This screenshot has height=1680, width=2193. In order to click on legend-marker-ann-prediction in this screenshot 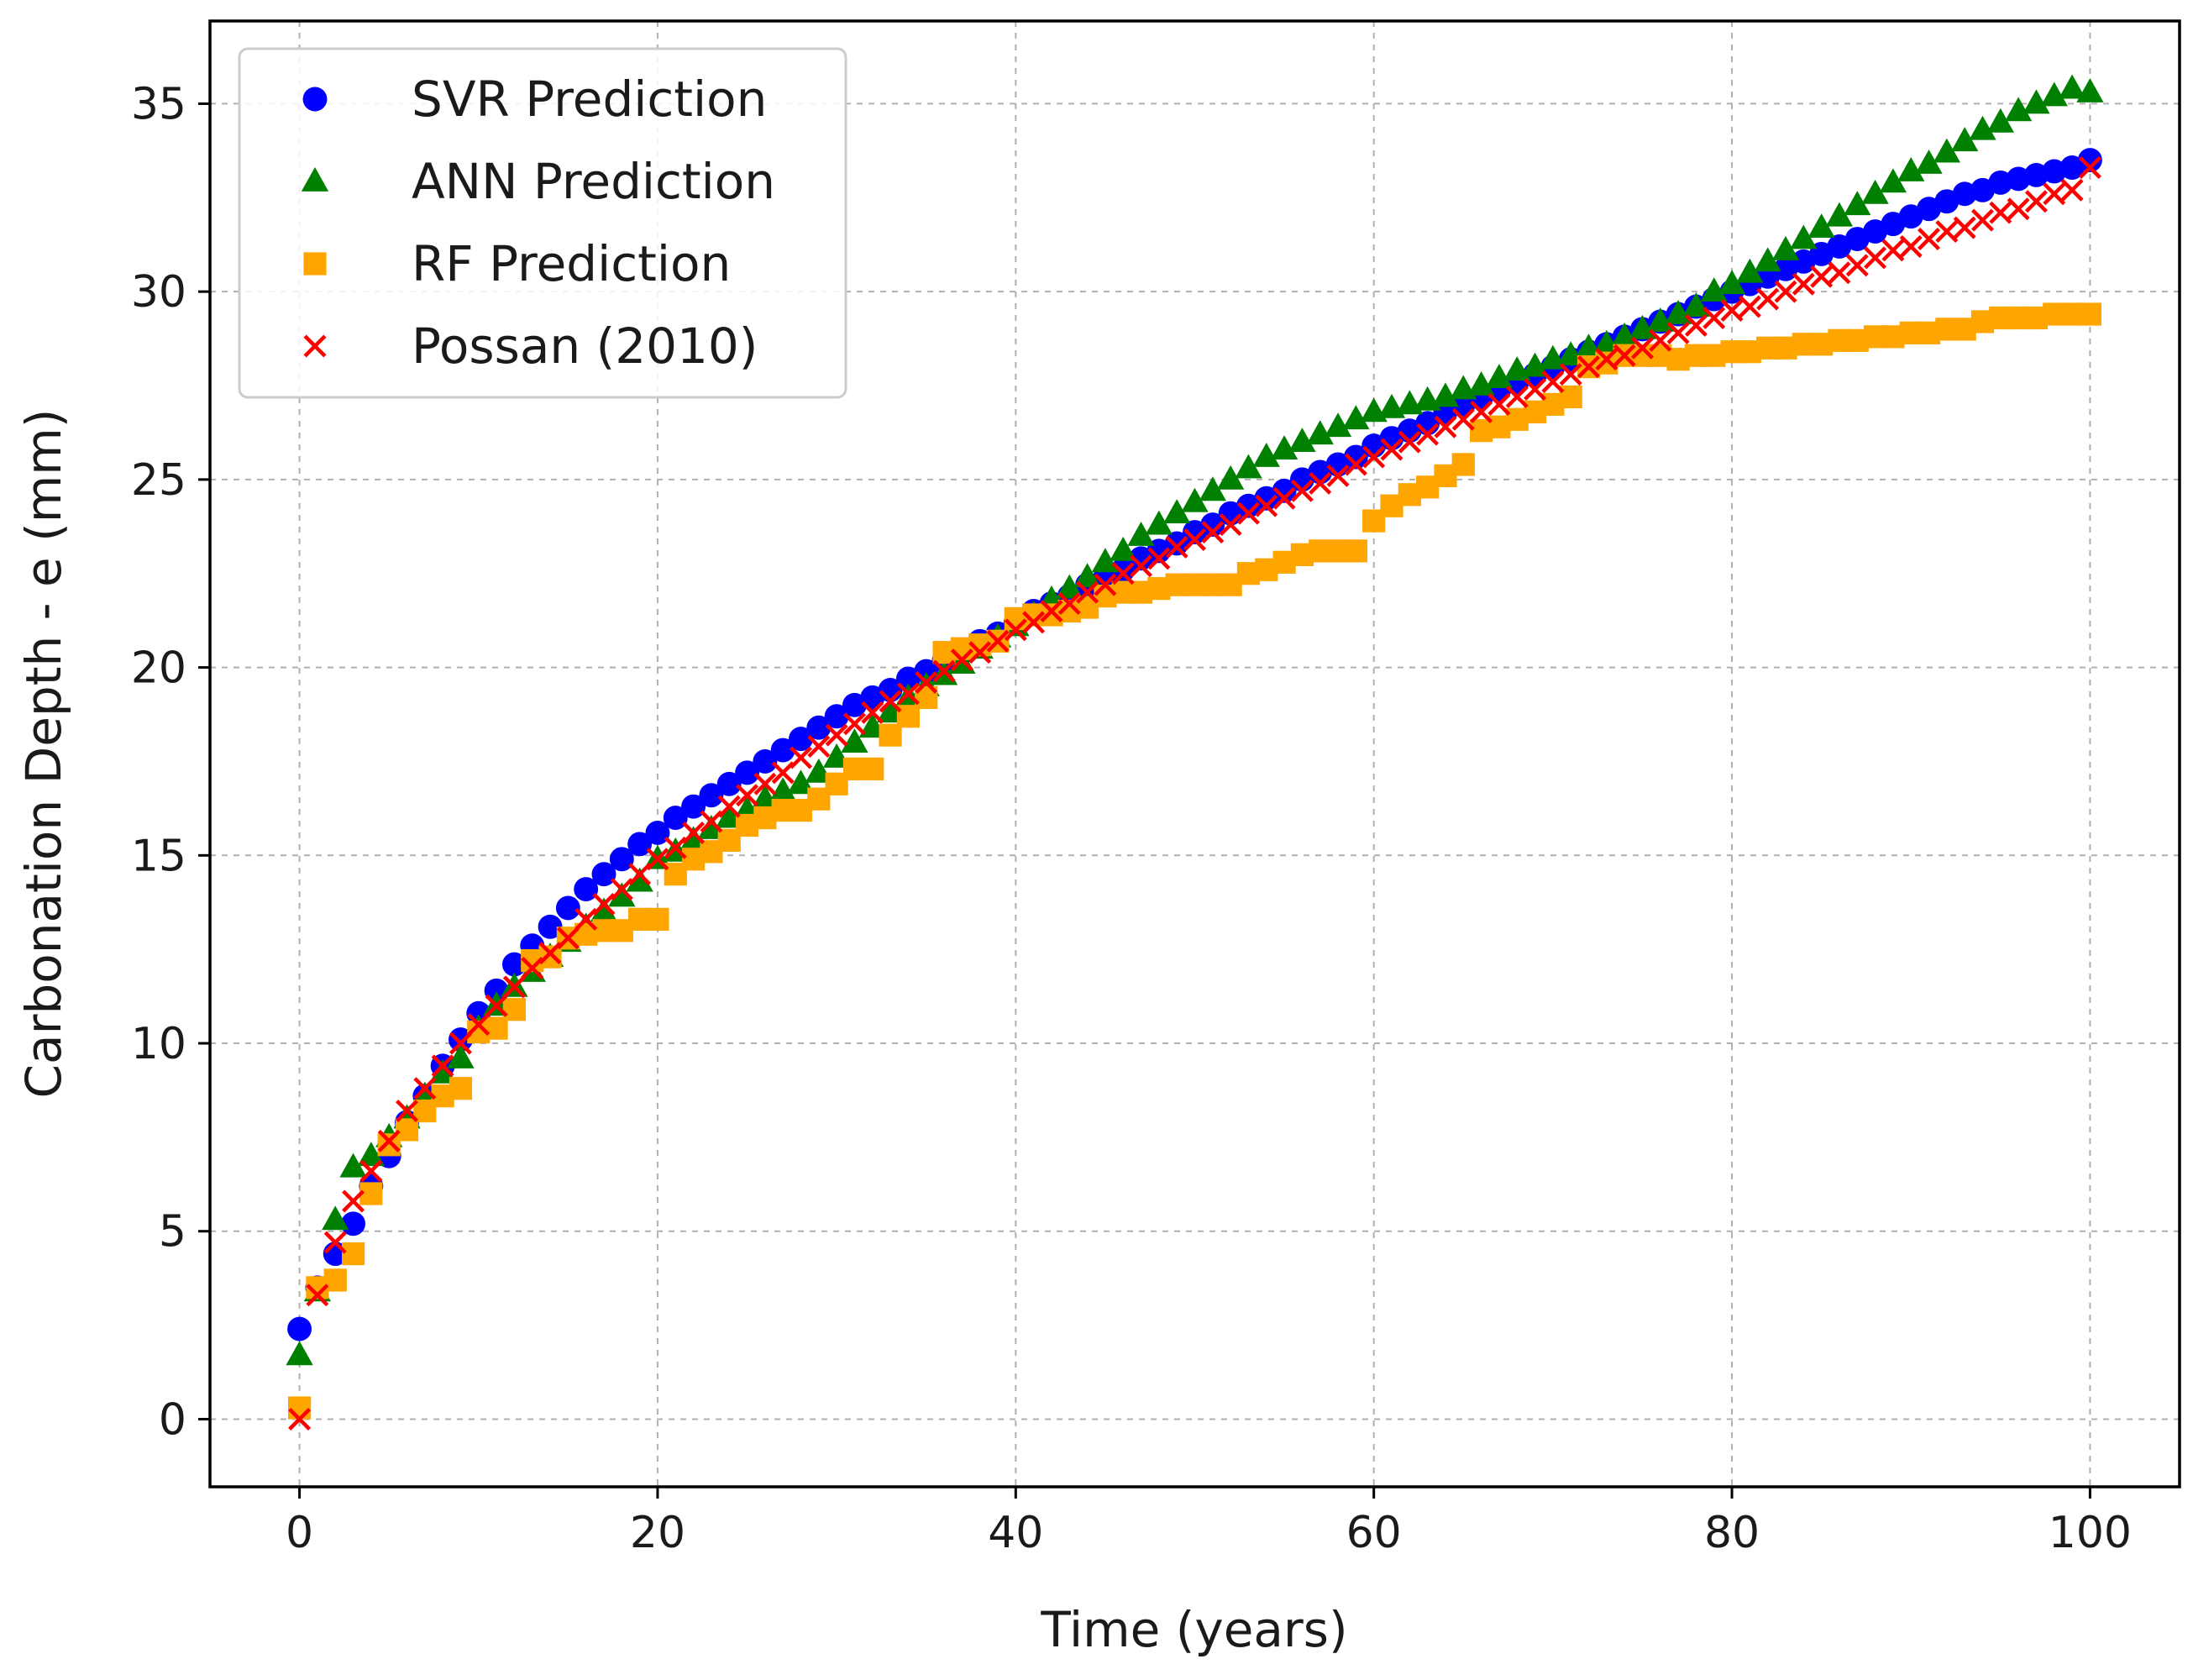, I will do `click(315, 179)`.